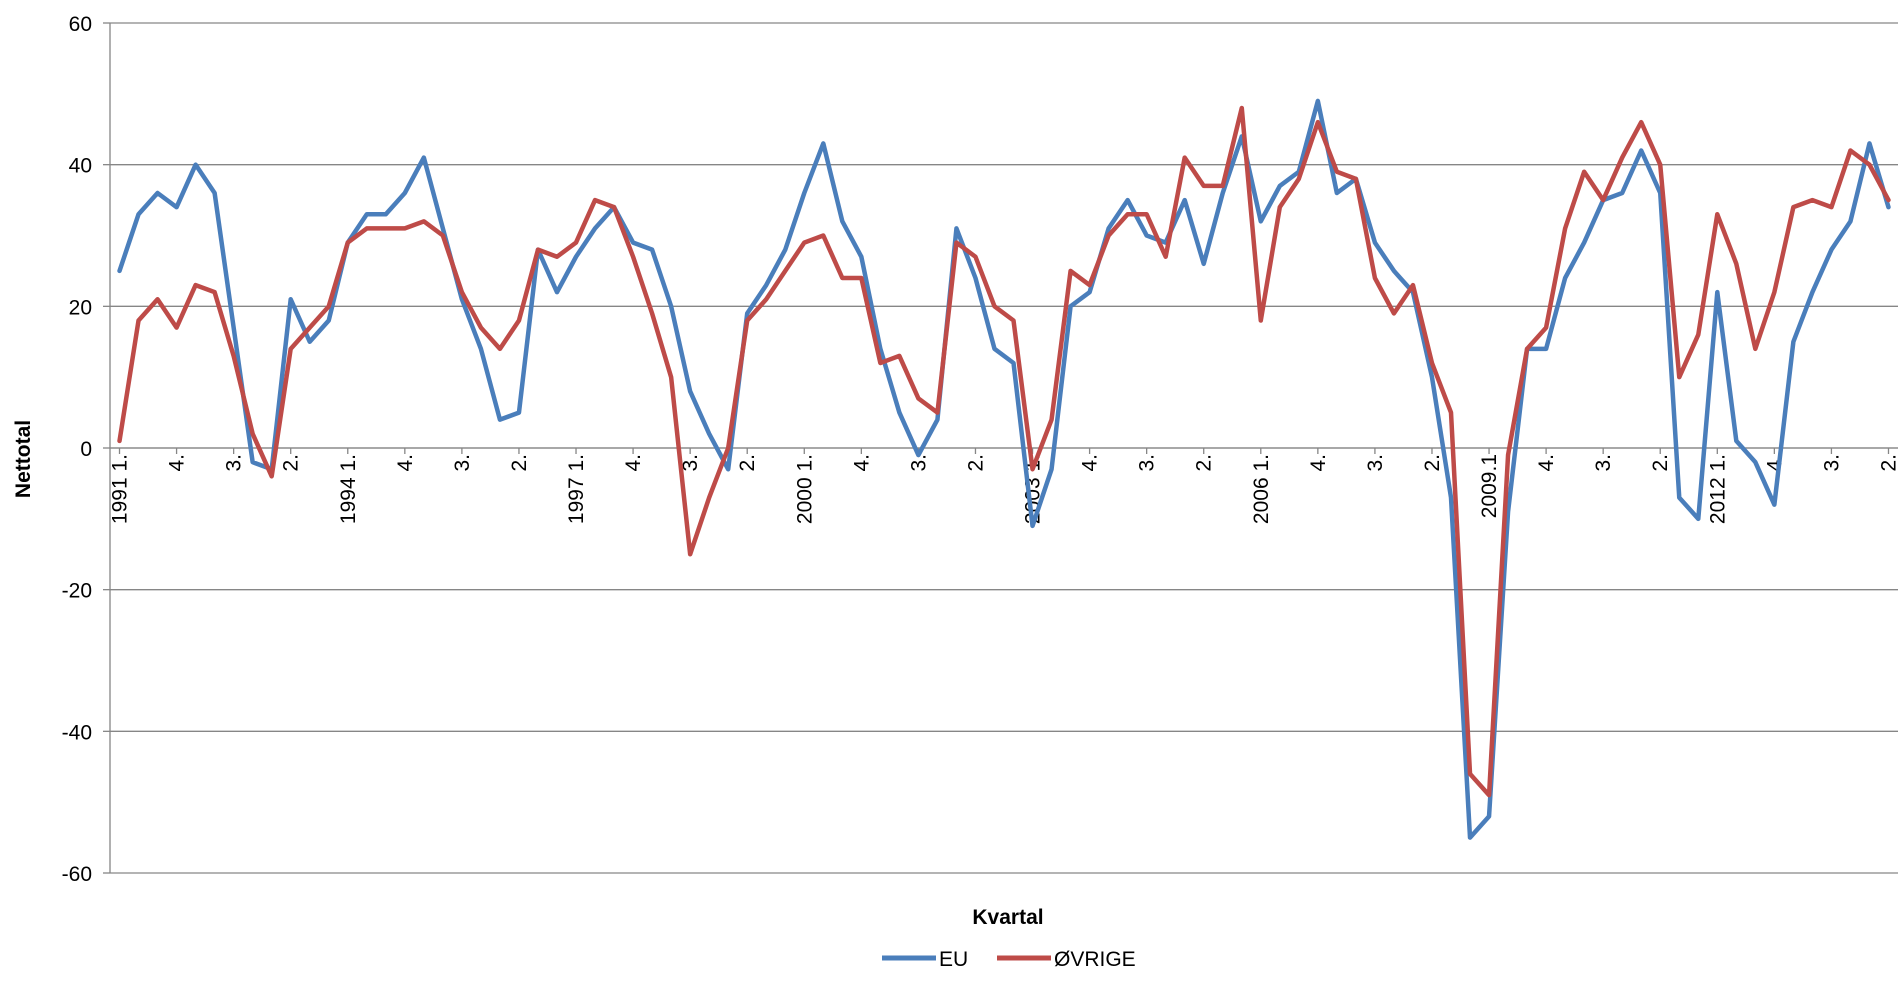  I want to click on x-tick-label: 2006 1., so click(1261, 489).